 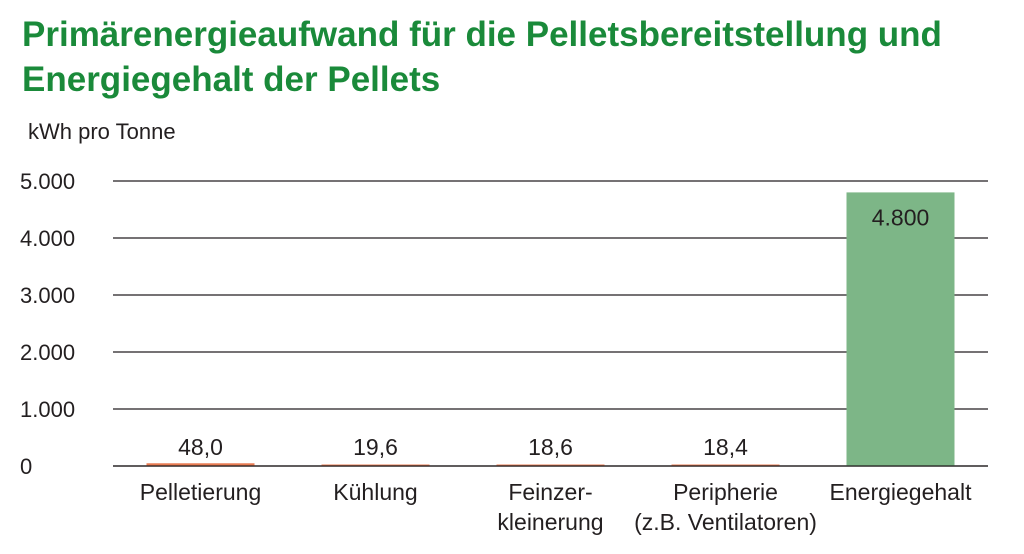 What do you see at coordinates (725, 522) in the screenshot?
I see `x-tick-label: (z.B. Ventilatoren)` at bounding box center [725, 522].